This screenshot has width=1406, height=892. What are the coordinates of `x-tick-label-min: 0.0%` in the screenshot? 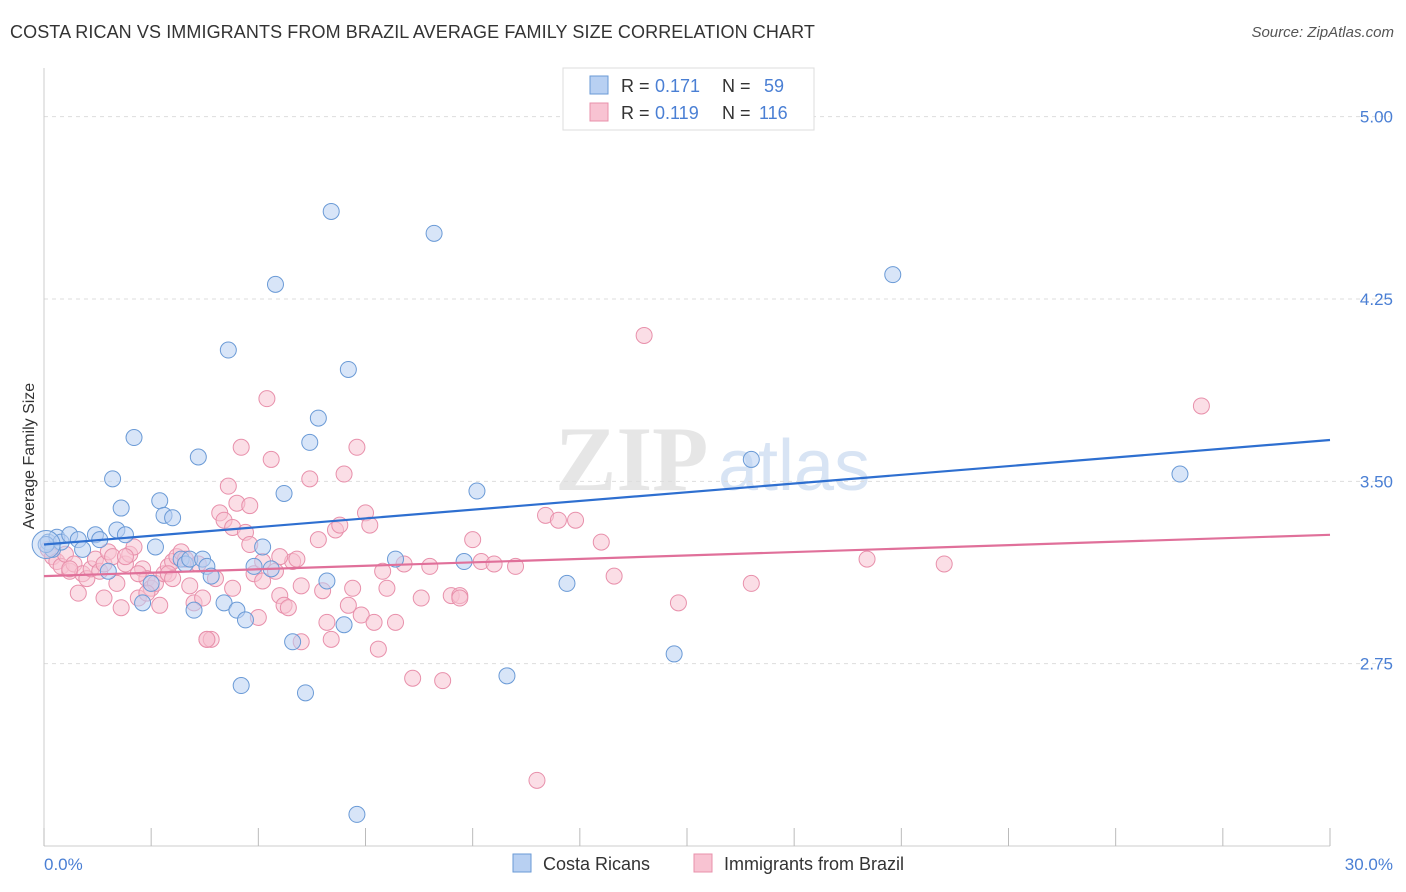 It's located at (63, 864).